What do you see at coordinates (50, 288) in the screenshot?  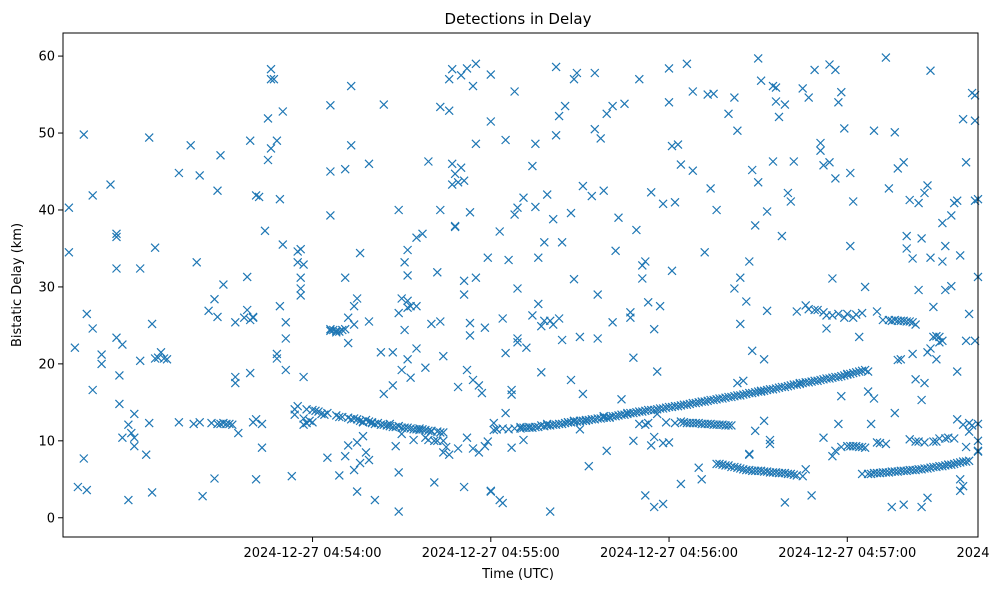 I see `y-axis-ticks: 0 10 20 30 40 50 60` at bounding box center [50, 288].